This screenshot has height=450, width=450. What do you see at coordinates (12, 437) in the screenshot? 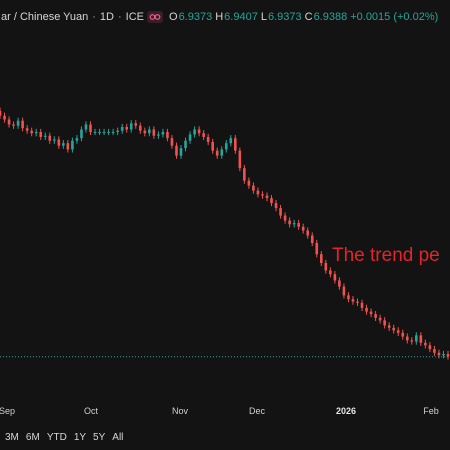
I see `range-button-3m: 3M` at bounding box center [12, 437].